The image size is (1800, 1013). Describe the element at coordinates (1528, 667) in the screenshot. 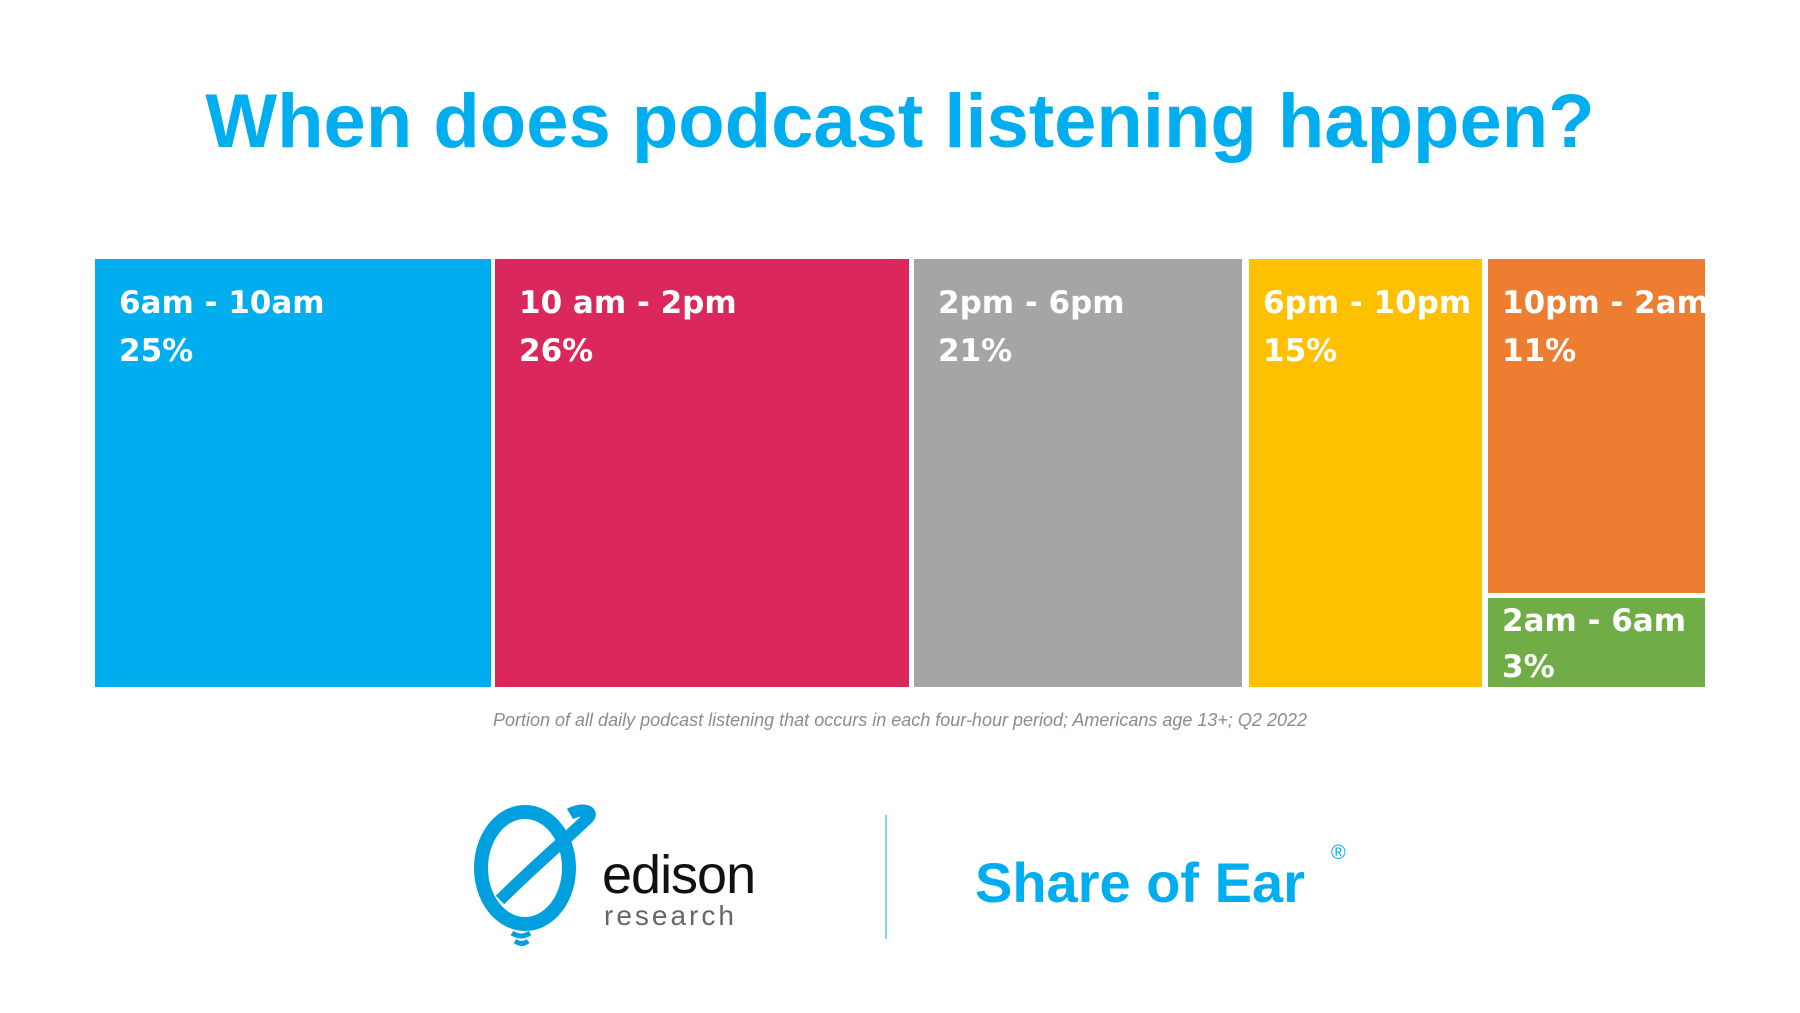

I see `tile-value: 3%` at that location.